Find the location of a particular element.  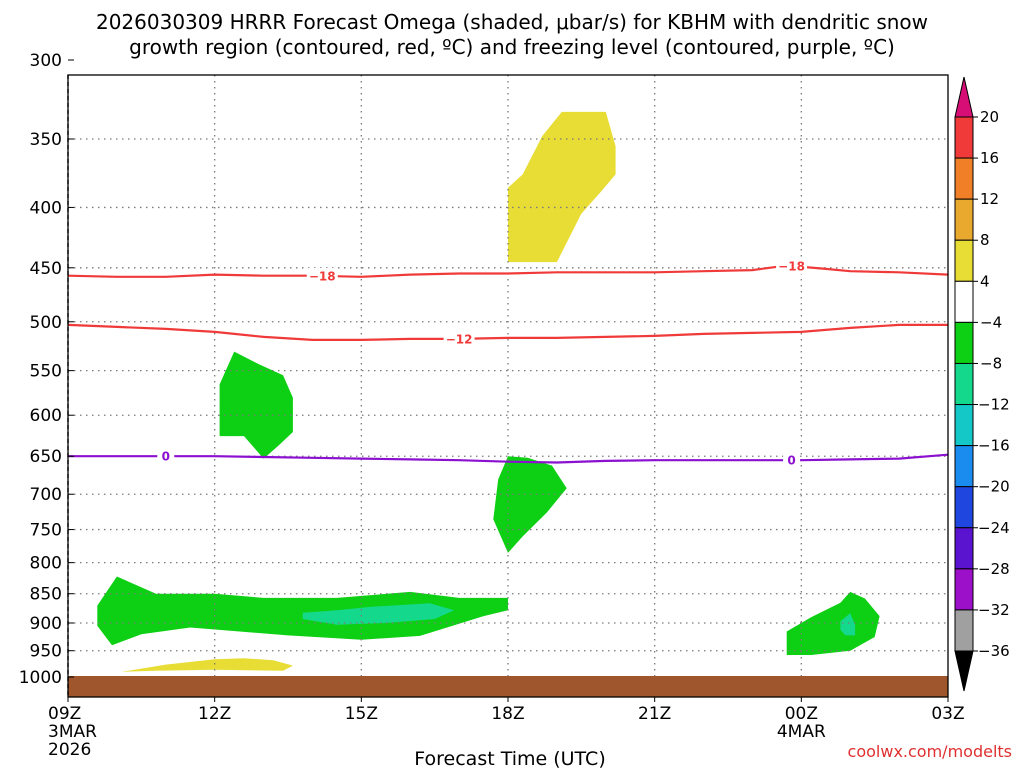

y-tick-label-1000: 1000 is located at coordinates (40, 678).